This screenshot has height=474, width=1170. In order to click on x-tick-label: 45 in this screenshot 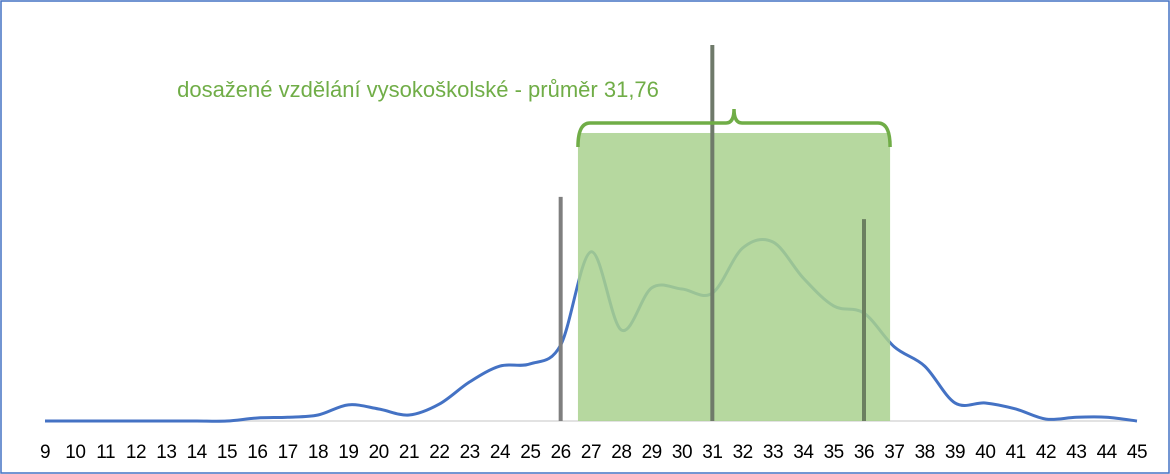, I will do `click(1137, 452)`.